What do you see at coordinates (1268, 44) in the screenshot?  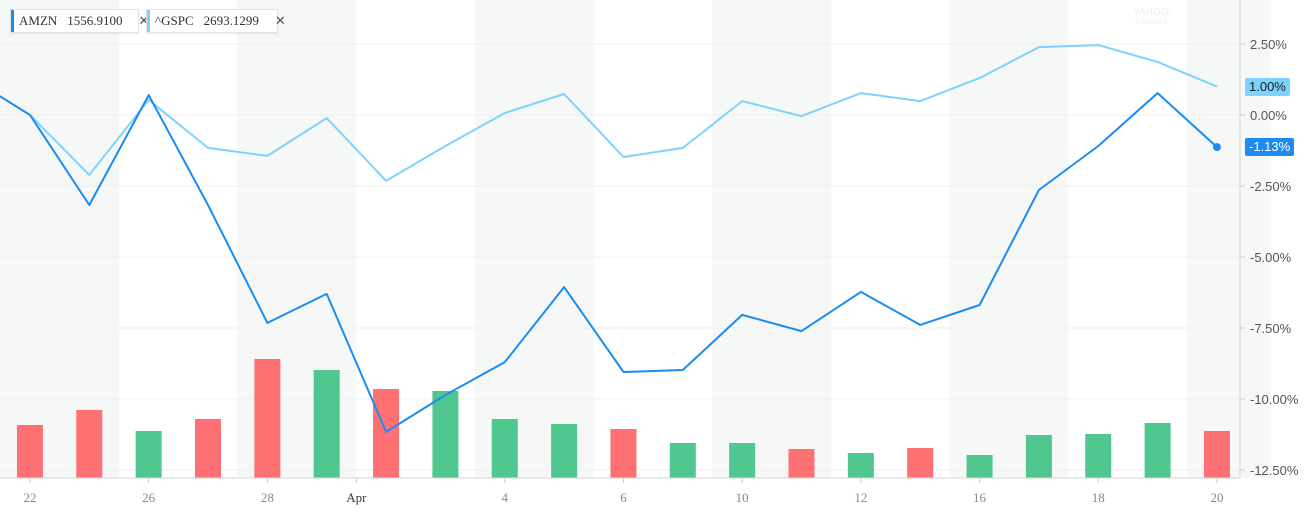 I see `y-tick-label: 2.50%` at bounding box center [1268, 44].